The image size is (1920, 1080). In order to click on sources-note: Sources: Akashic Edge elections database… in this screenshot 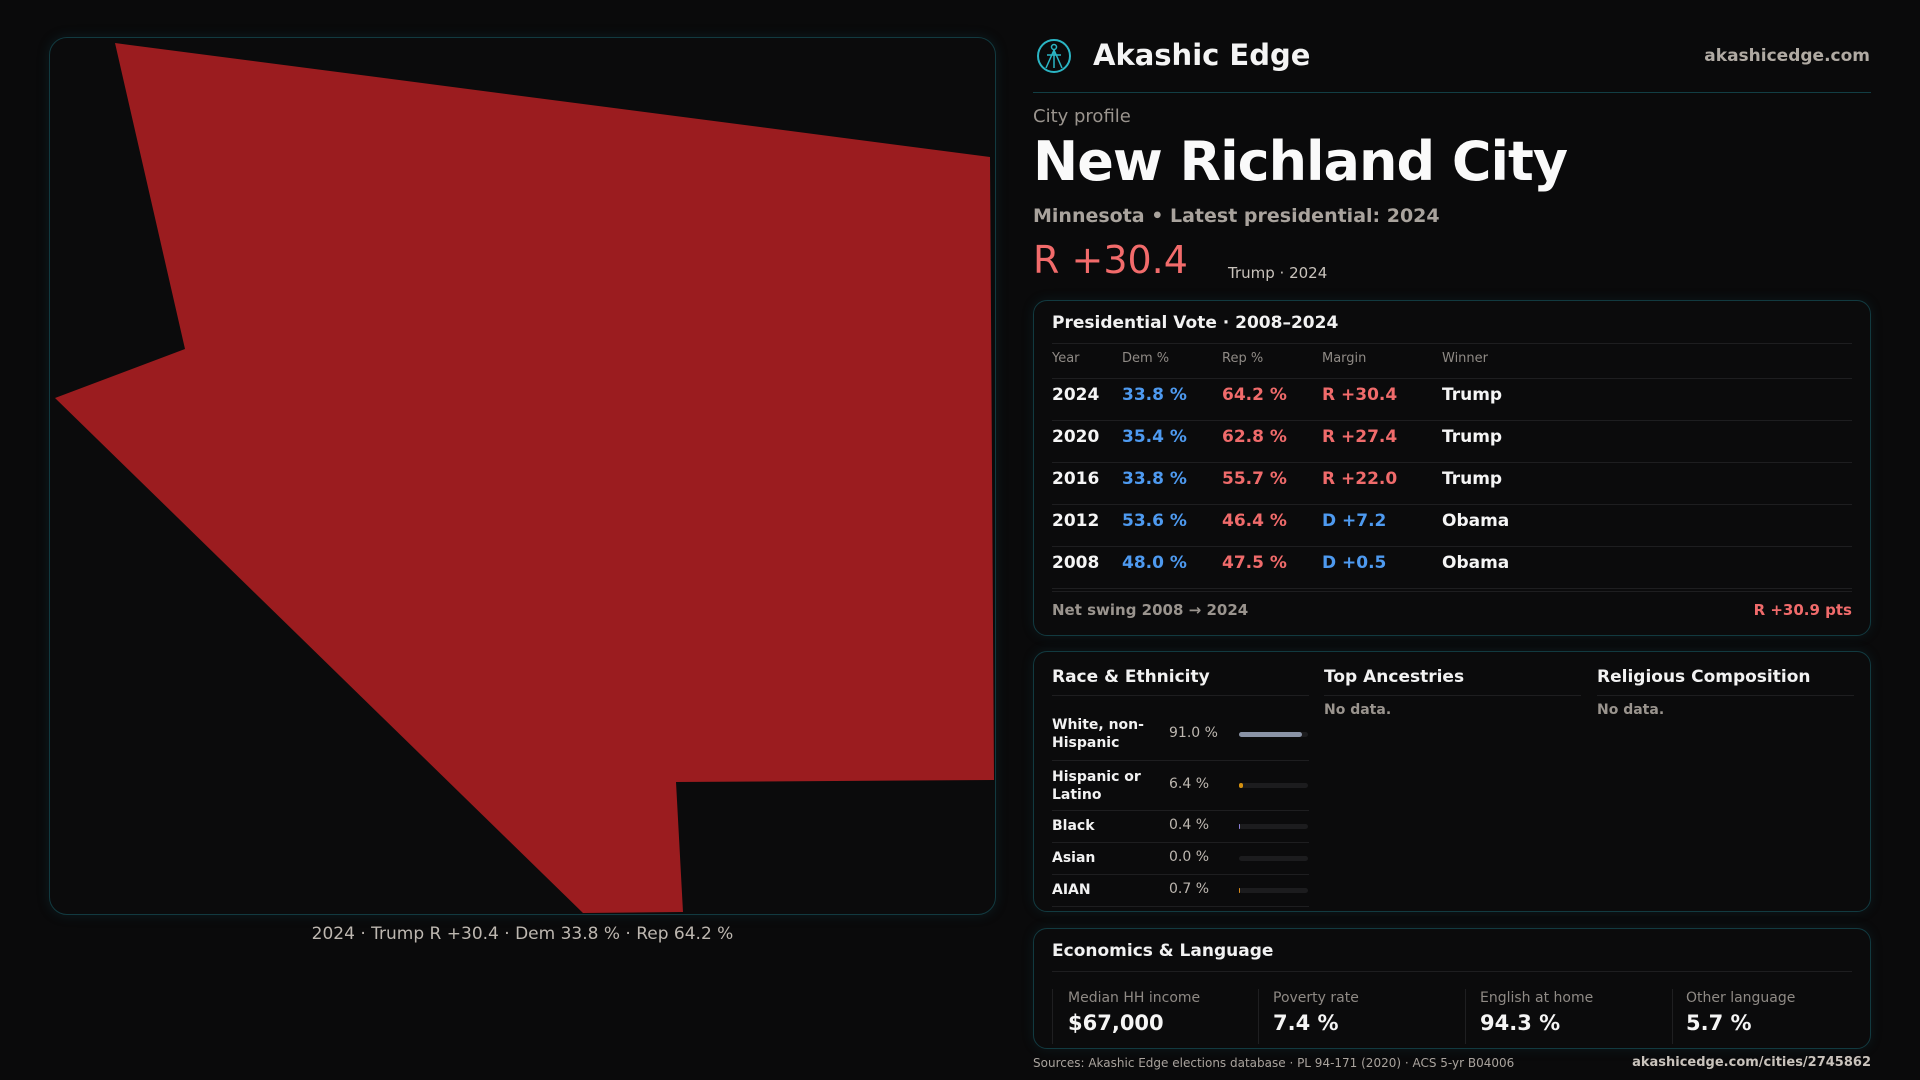, I will do `click(1274, 1063)`.